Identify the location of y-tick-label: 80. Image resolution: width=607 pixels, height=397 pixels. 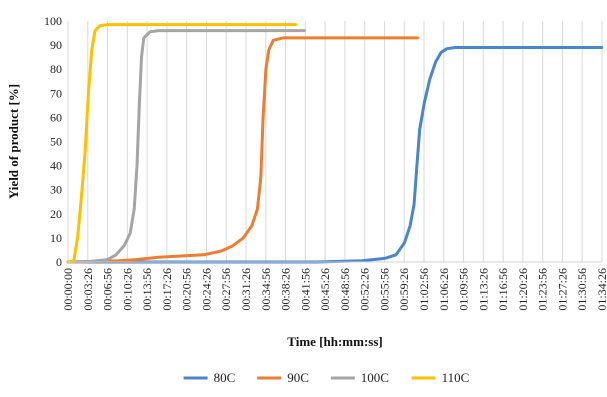
(56, 69).